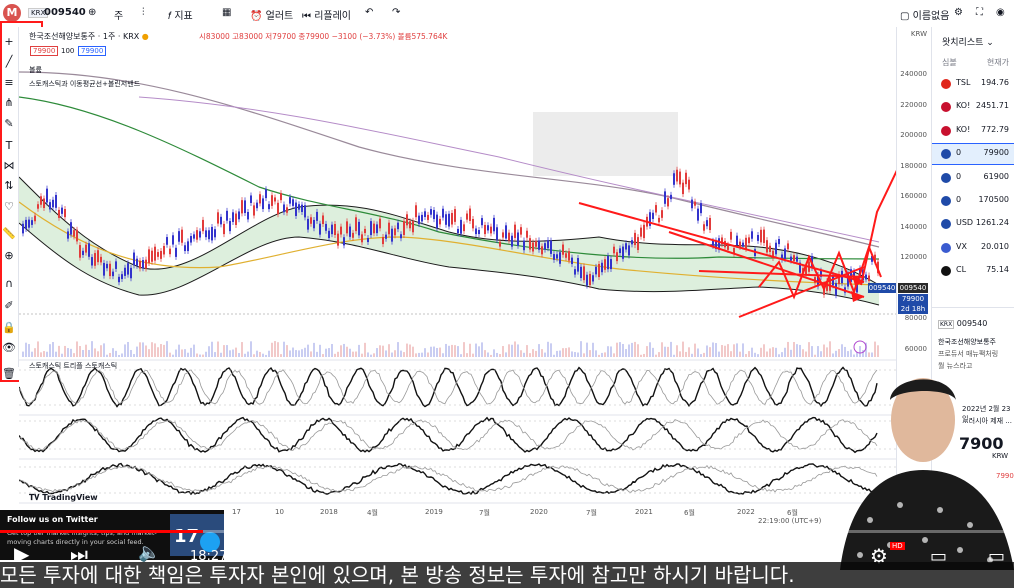 The width and height of the screenshot is (1014, 588). What do you see at coordinates (9, 373) in the screenshot?
I see `trash-icon: 🗑` at bounding box center [9, 373].